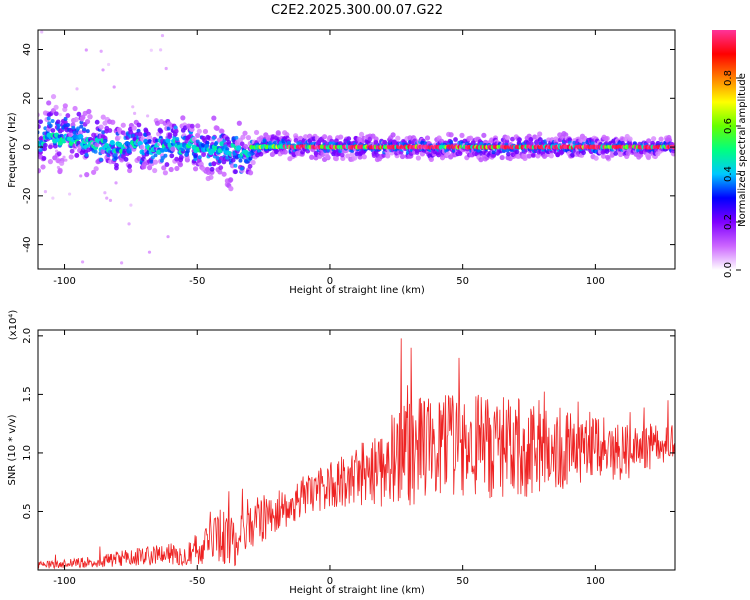  What do you see at coordinates (27, 394) in the screenshot?
I see `snr-ytick-label: 1.5` at bounding box center [27, 394].